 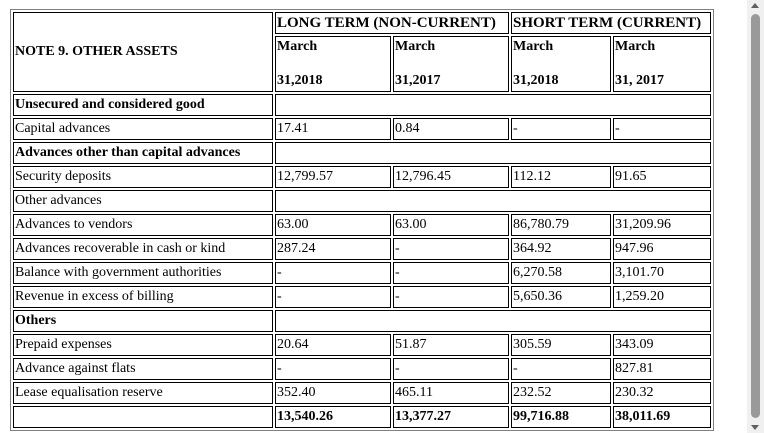 I want to click on value-cell: 86,780.79, so click(x=561, y=225).